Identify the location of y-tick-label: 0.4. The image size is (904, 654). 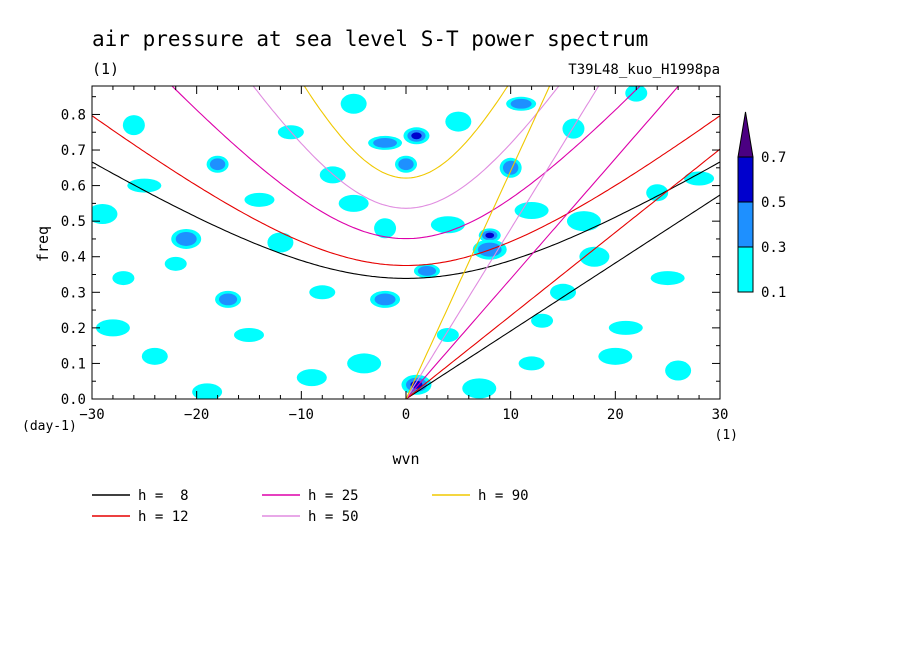
(73, 258).